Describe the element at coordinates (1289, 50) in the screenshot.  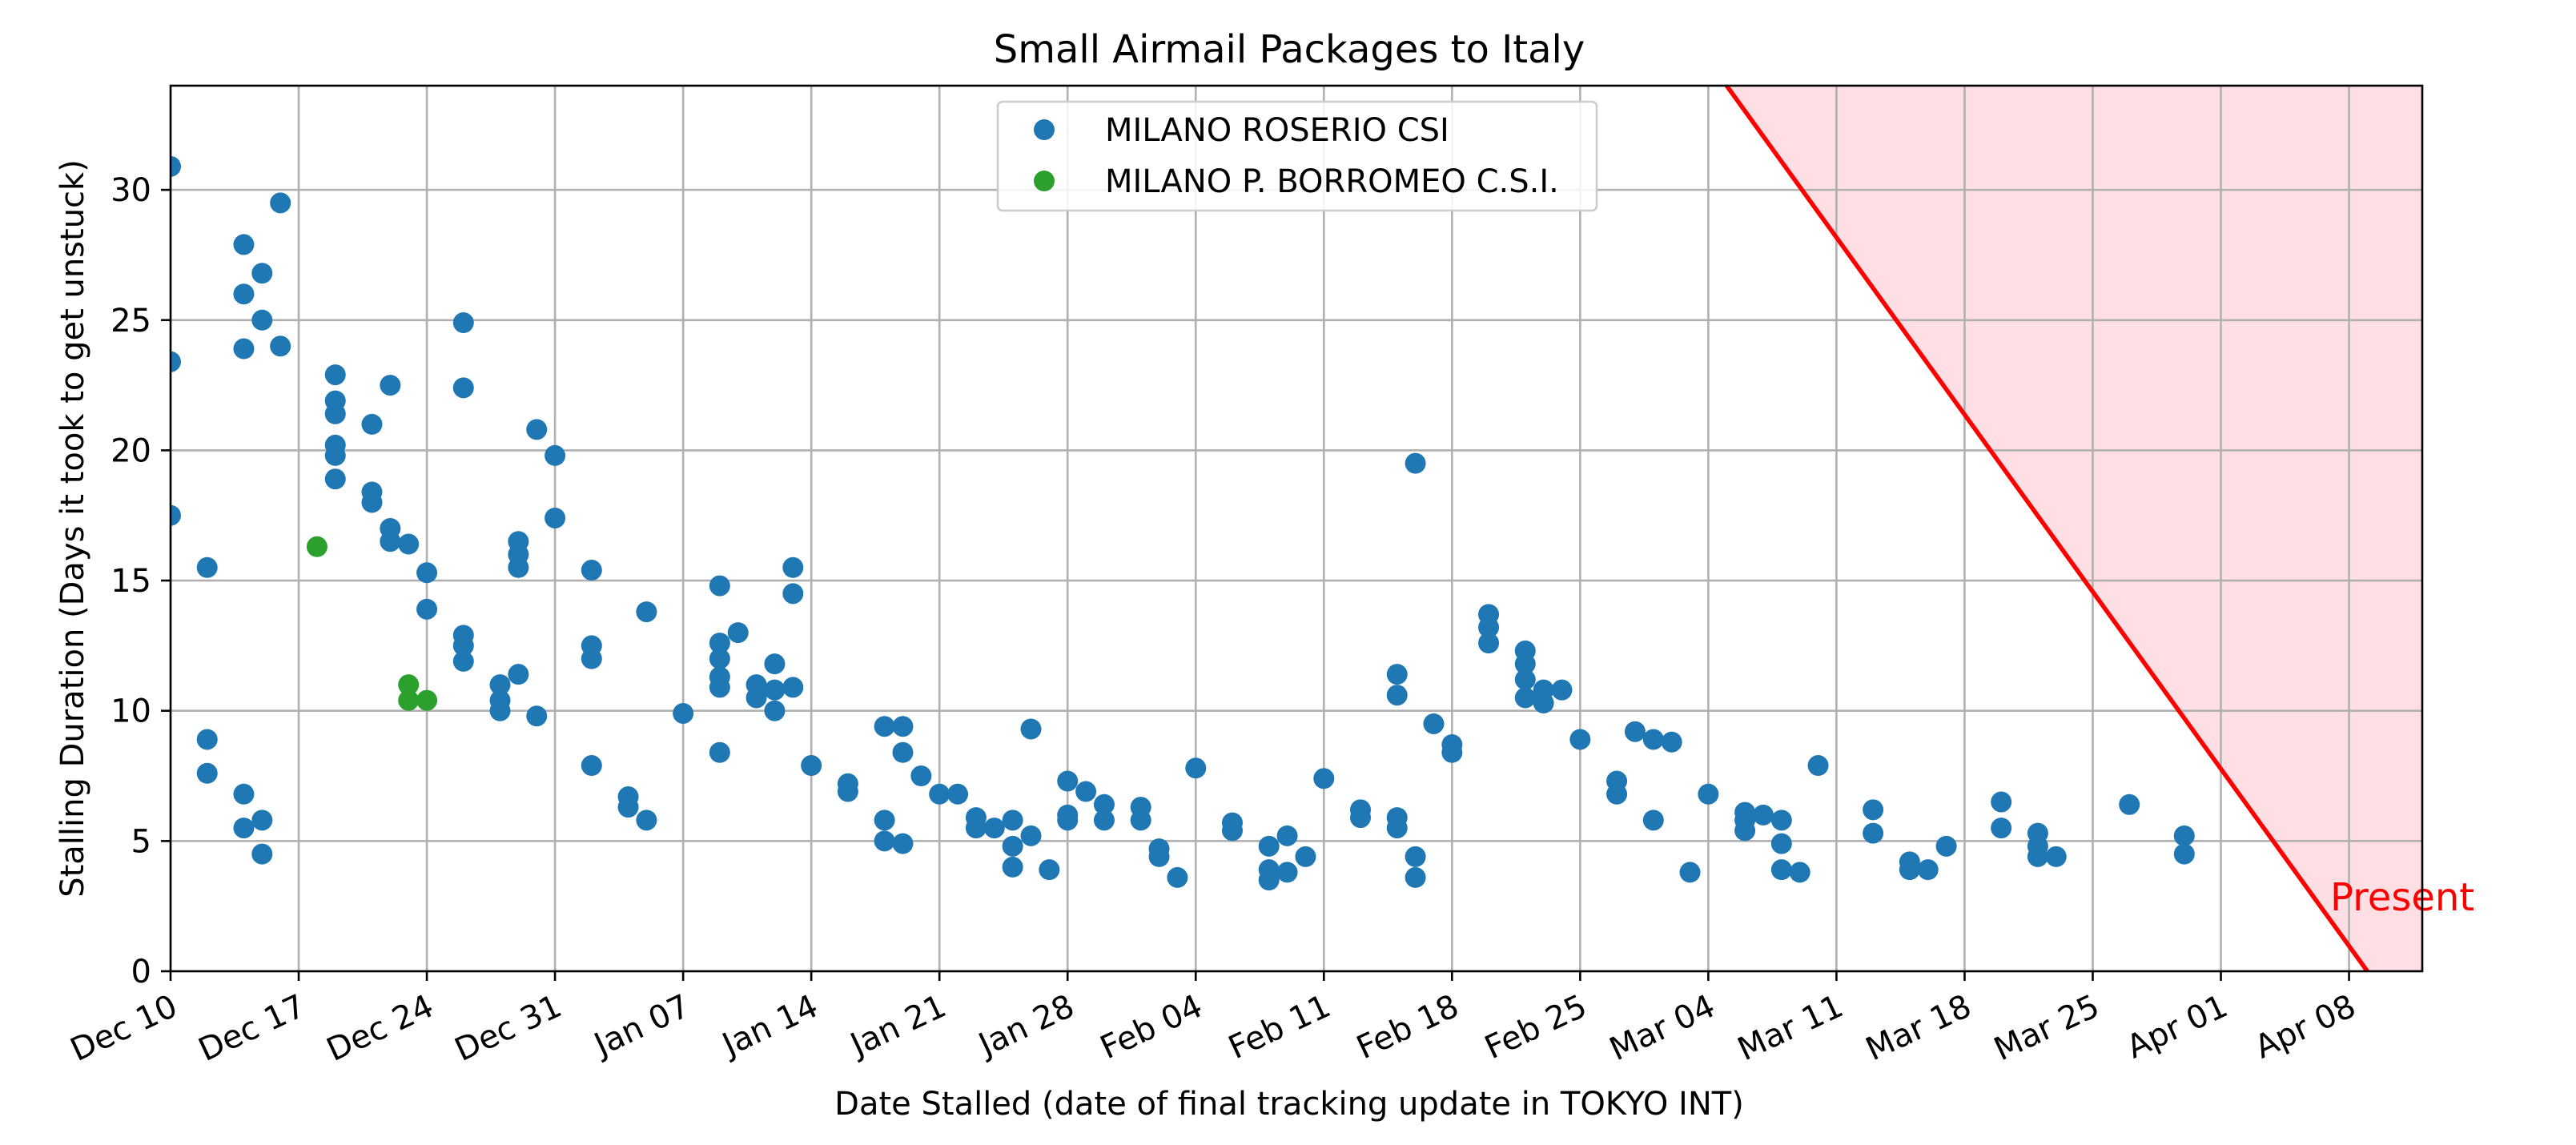
I see `chart-title: Small Airmail Packages to Italy` at that location.